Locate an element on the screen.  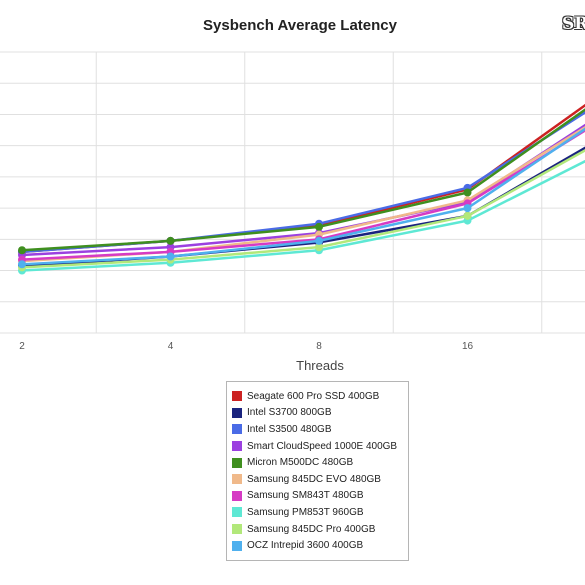
legend-item: Samsung SM843T 480GB is located at coordinates (320, 496).